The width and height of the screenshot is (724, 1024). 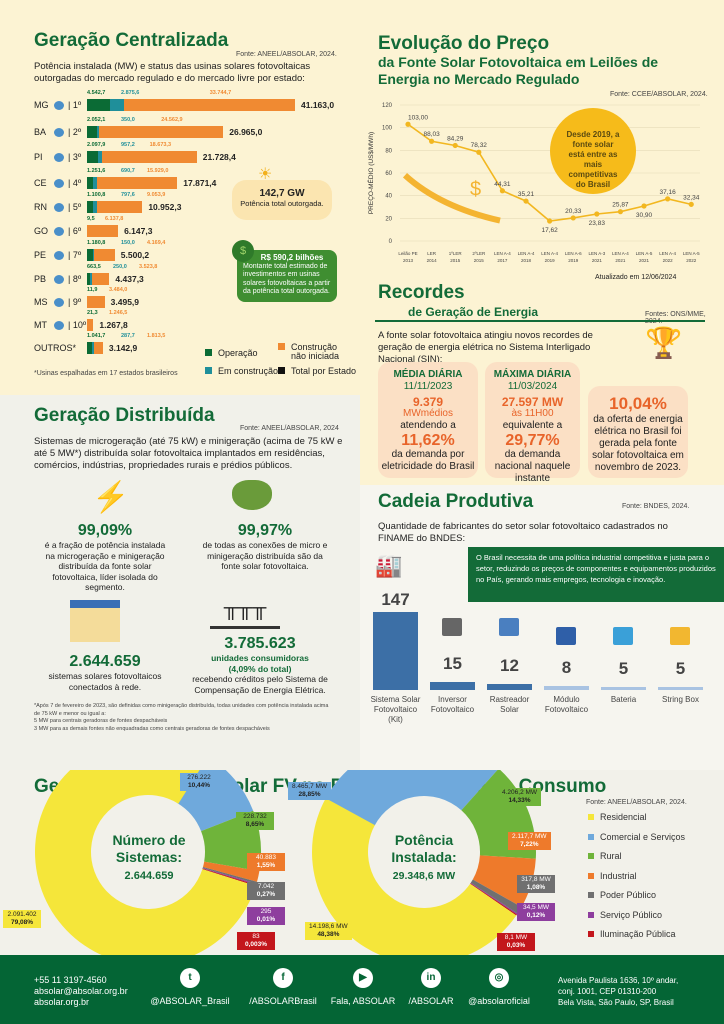 I want to click on state-rank: | 5º, so click(x=75, y=207).